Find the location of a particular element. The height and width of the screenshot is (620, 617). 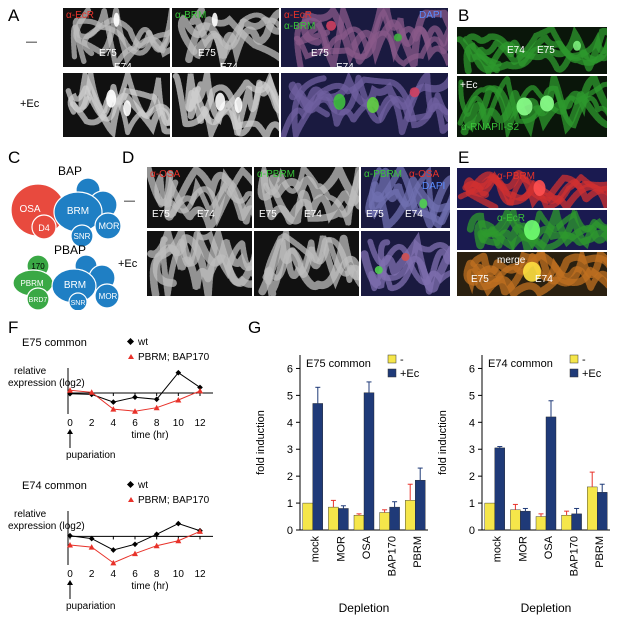

panel-d-merge-ec is located at coordinates (405, 263).